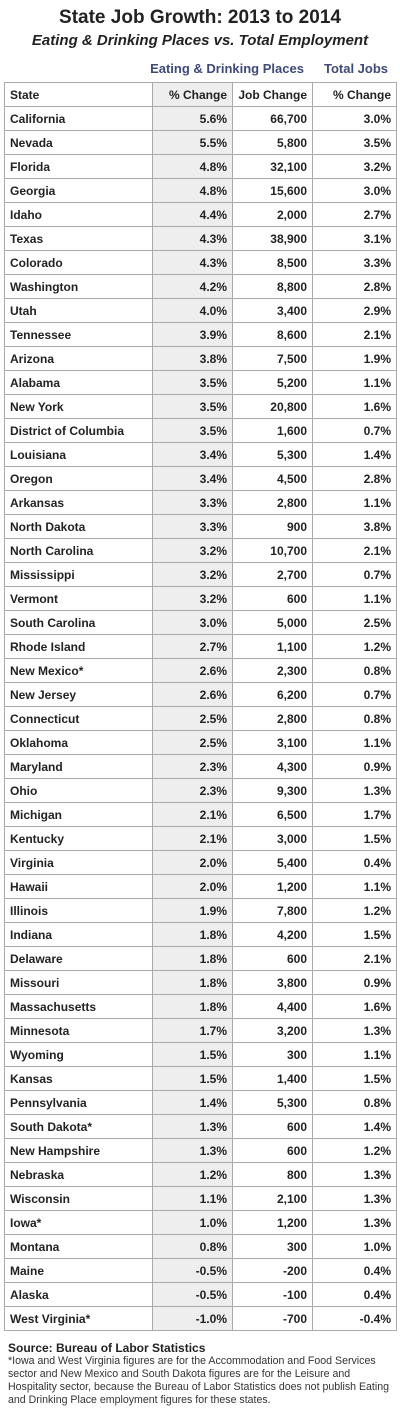 Image resolution: width=400 pixels, height=1425 pixels. What do you see at coordinates (192, 886) in the screenshot?
I see `value-cell: 2.0%` at bounding box center [192, 886].